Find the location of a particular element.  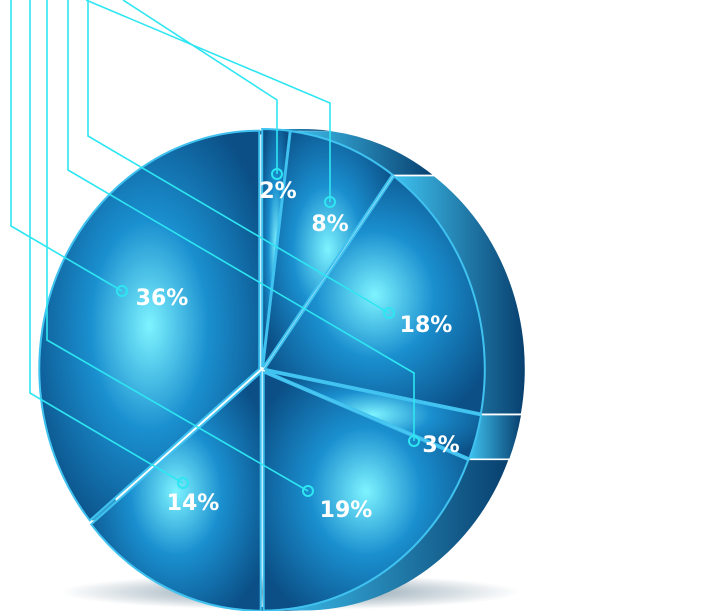

slice-label: 3% is located at coordinates (440, 445).